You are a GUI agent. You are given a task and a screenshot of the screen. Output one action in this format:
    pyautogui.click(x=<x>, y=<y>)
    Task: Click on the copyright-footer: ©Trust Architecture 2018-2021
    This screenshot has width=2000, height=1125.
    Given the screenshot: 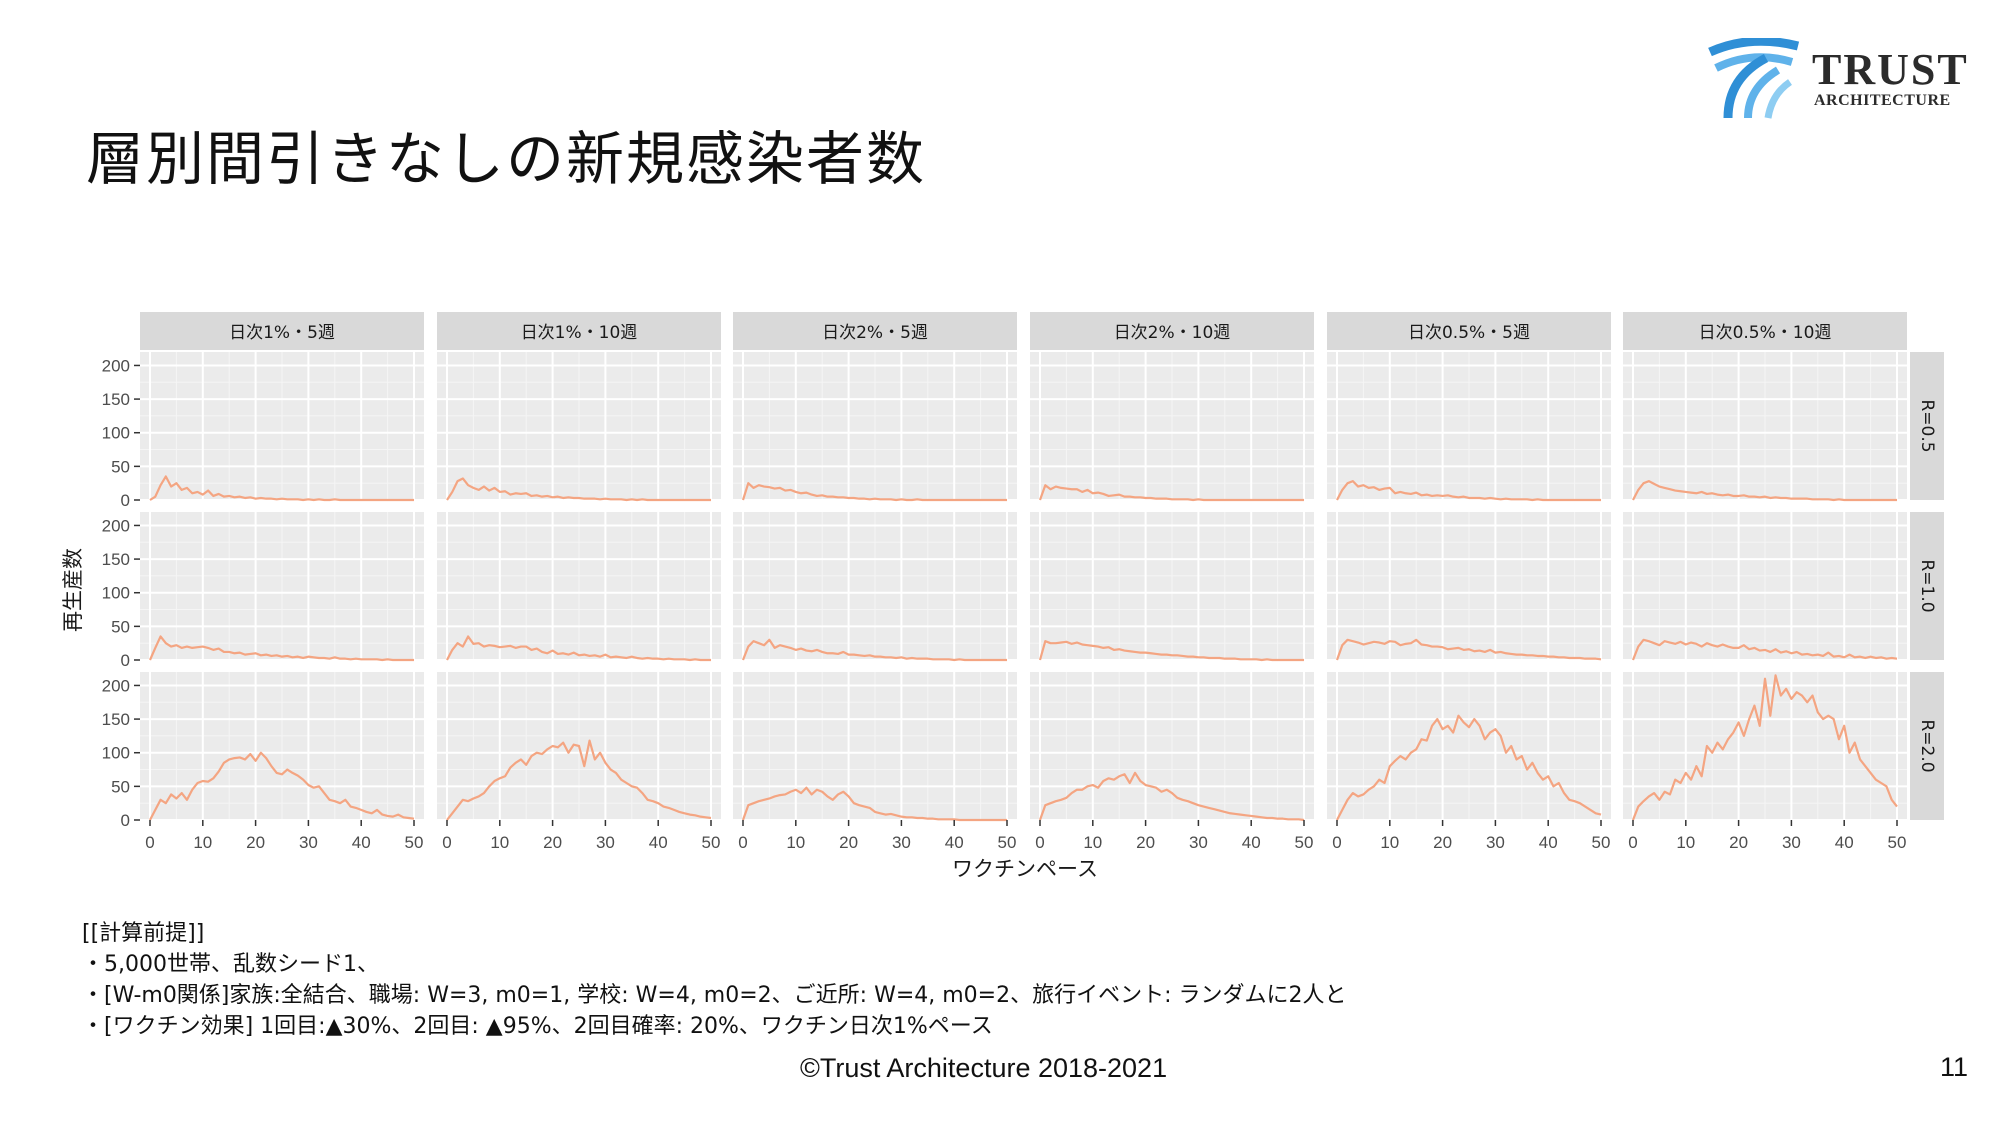 What is the action you would take?
    pyautogui.click(x=984, y=1068)
    